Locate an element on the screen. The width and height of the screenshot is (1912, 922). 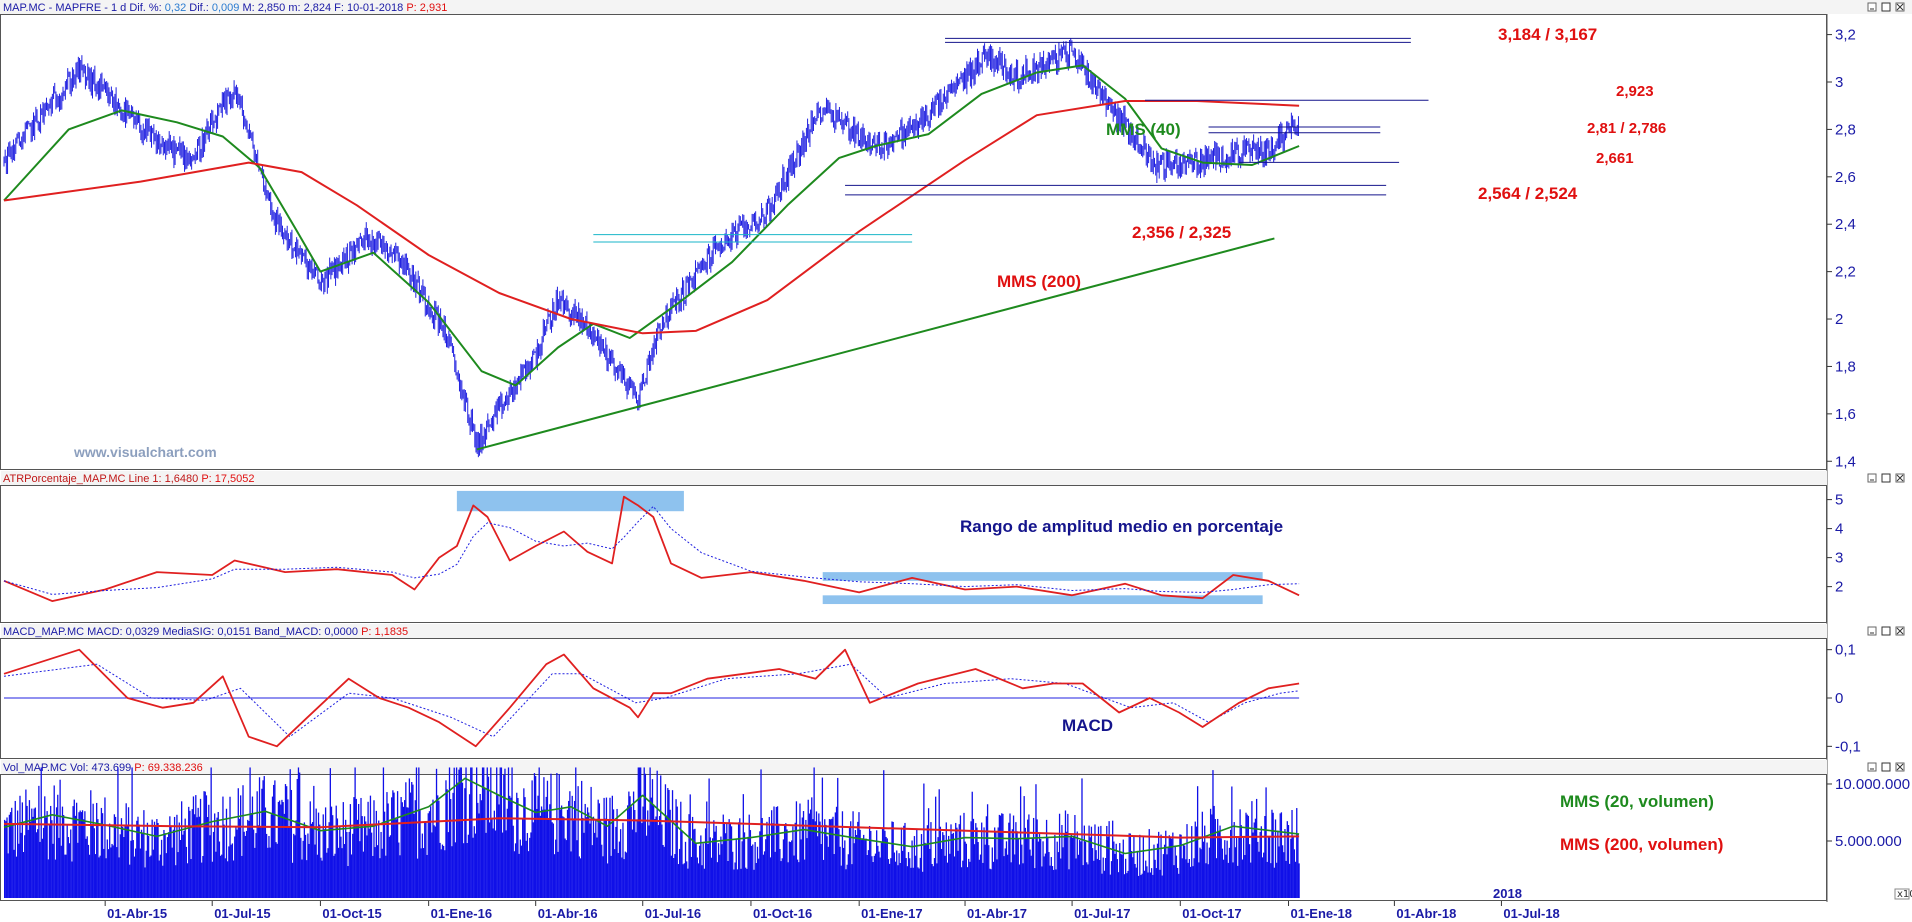
scroll-icon: x10 is located at coordinates (1903, 894).